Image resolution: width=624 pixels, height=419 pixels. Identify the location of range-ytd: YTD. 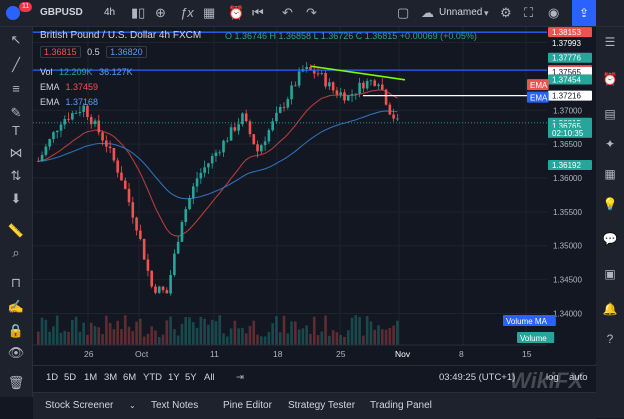
(152, 377).